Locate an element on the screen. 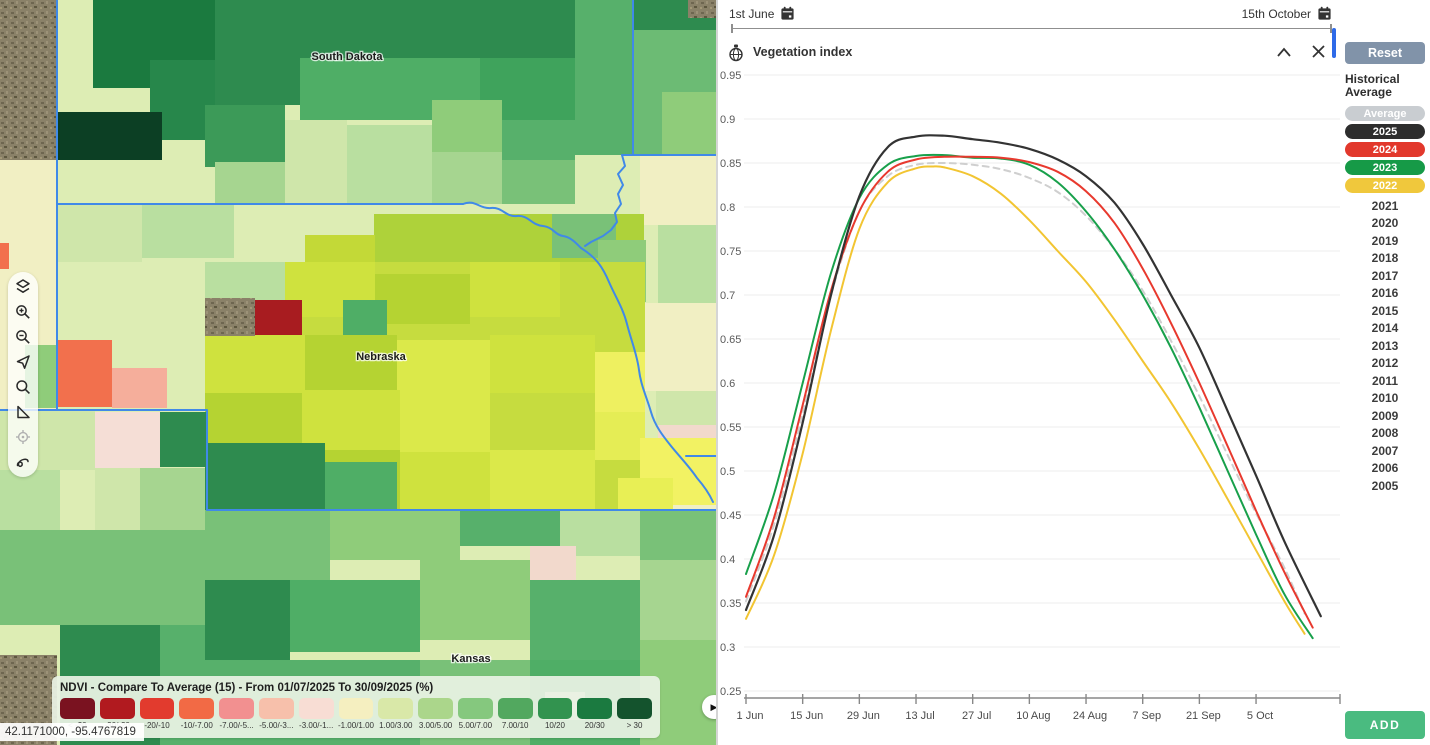 The image size is (1430, 745). y-axis-tick-label: 0.6 is located at coordinates (727, 384).